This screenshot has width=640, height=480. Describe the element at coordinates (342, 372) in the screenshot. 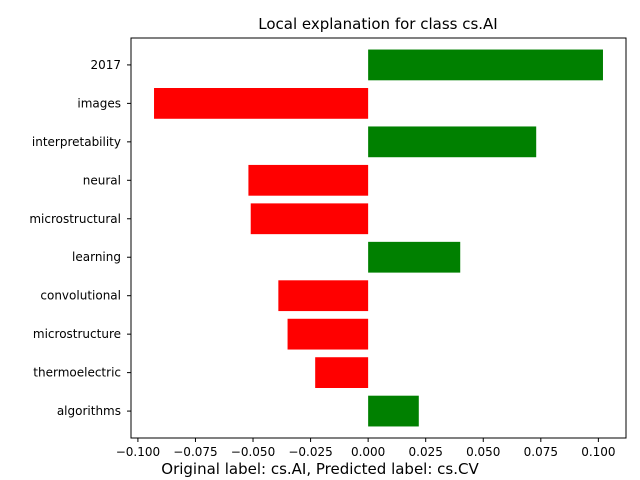

I see `bar-thermoelectric` at that location.